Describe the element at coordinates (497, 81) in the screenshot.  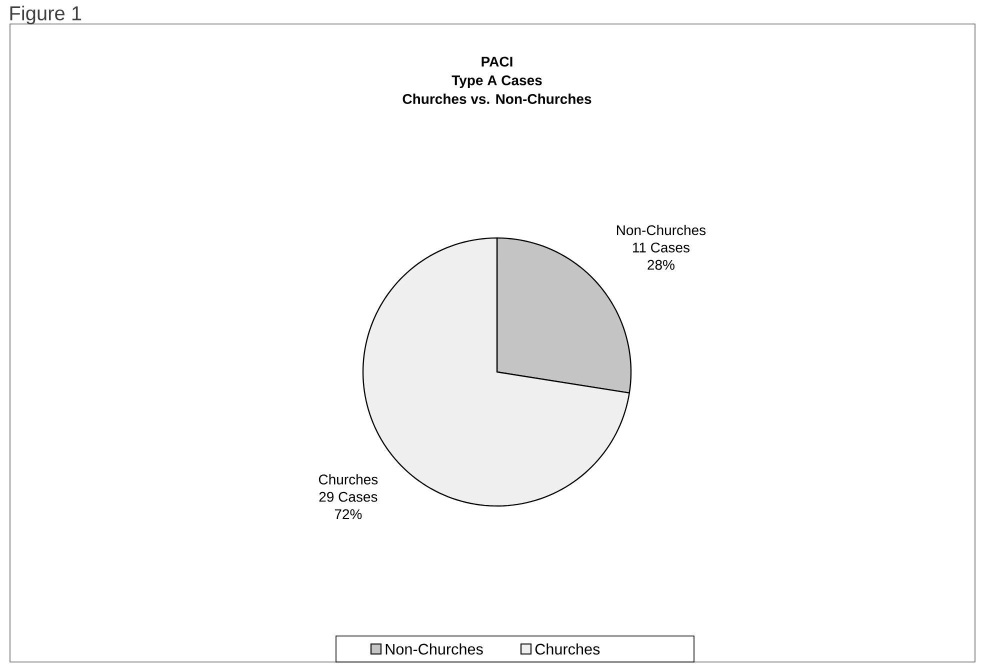
I see `chart-subtitle: Type A Cases` at that location.